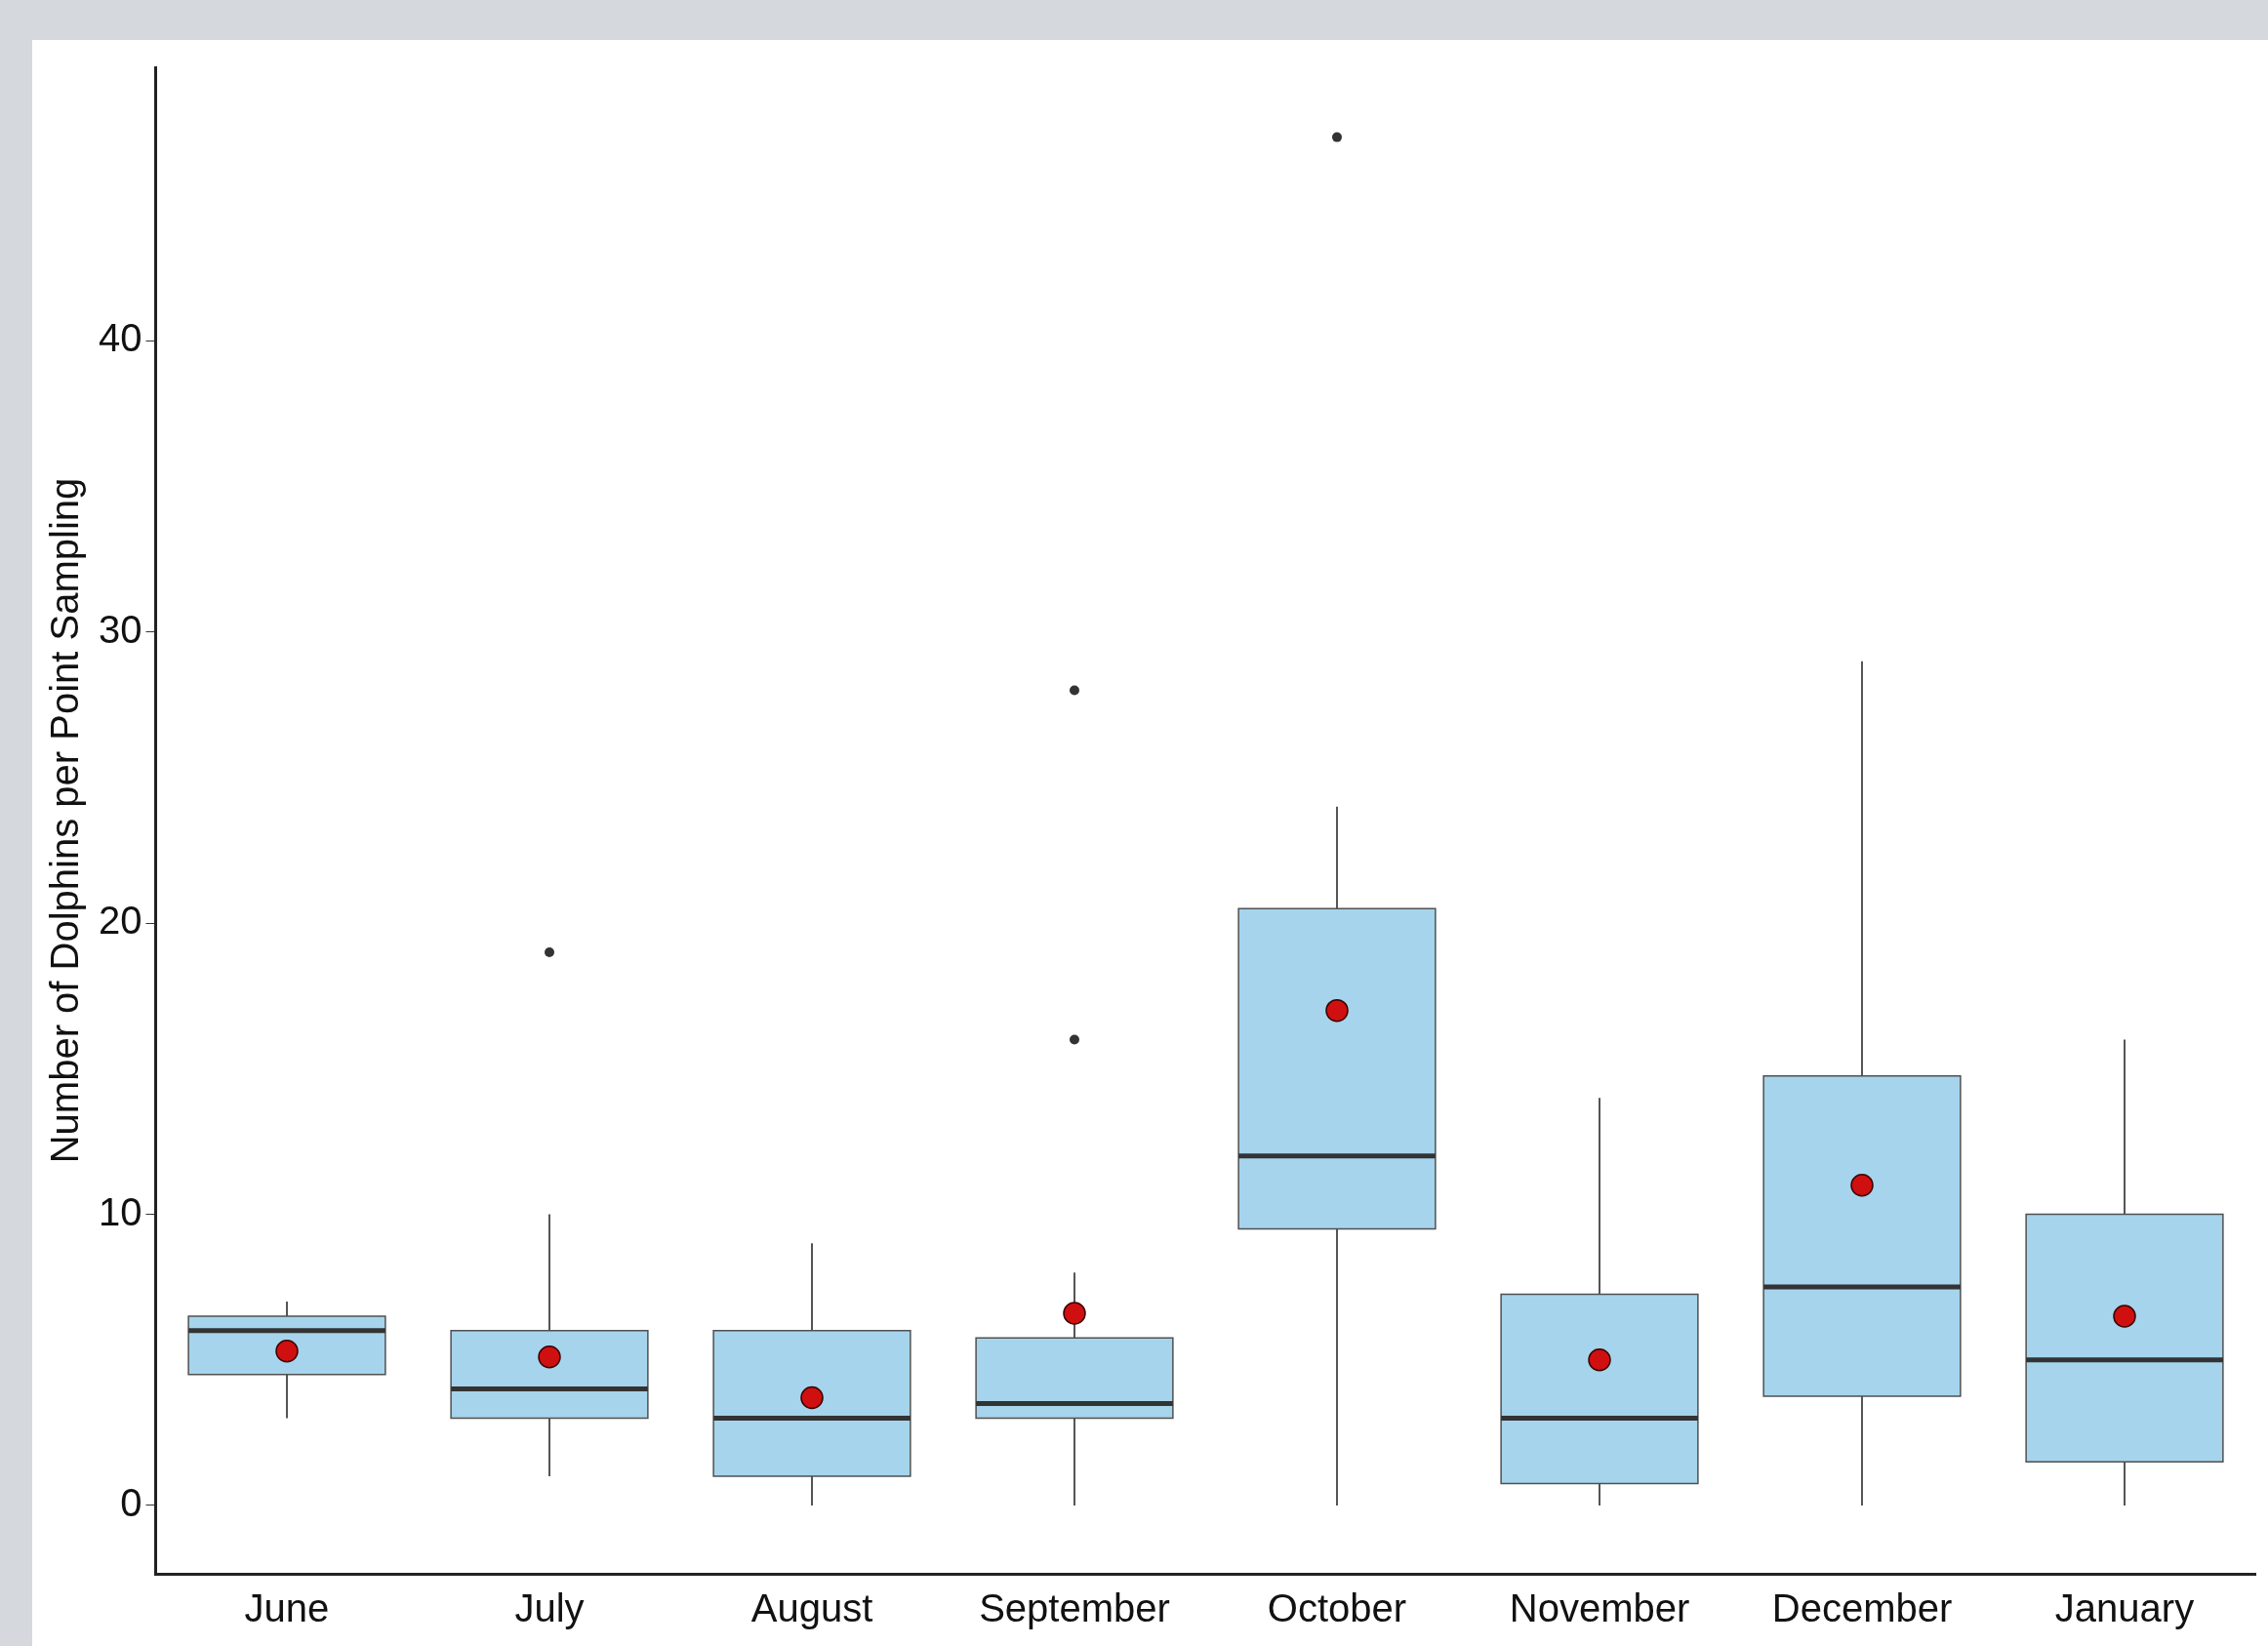 This screenshot has height=1646, width=2268. What do you see at coordinates (131, 1502) in the screenshot?
I see `y-tick-label: 0` at bounding box center [131, 1502].